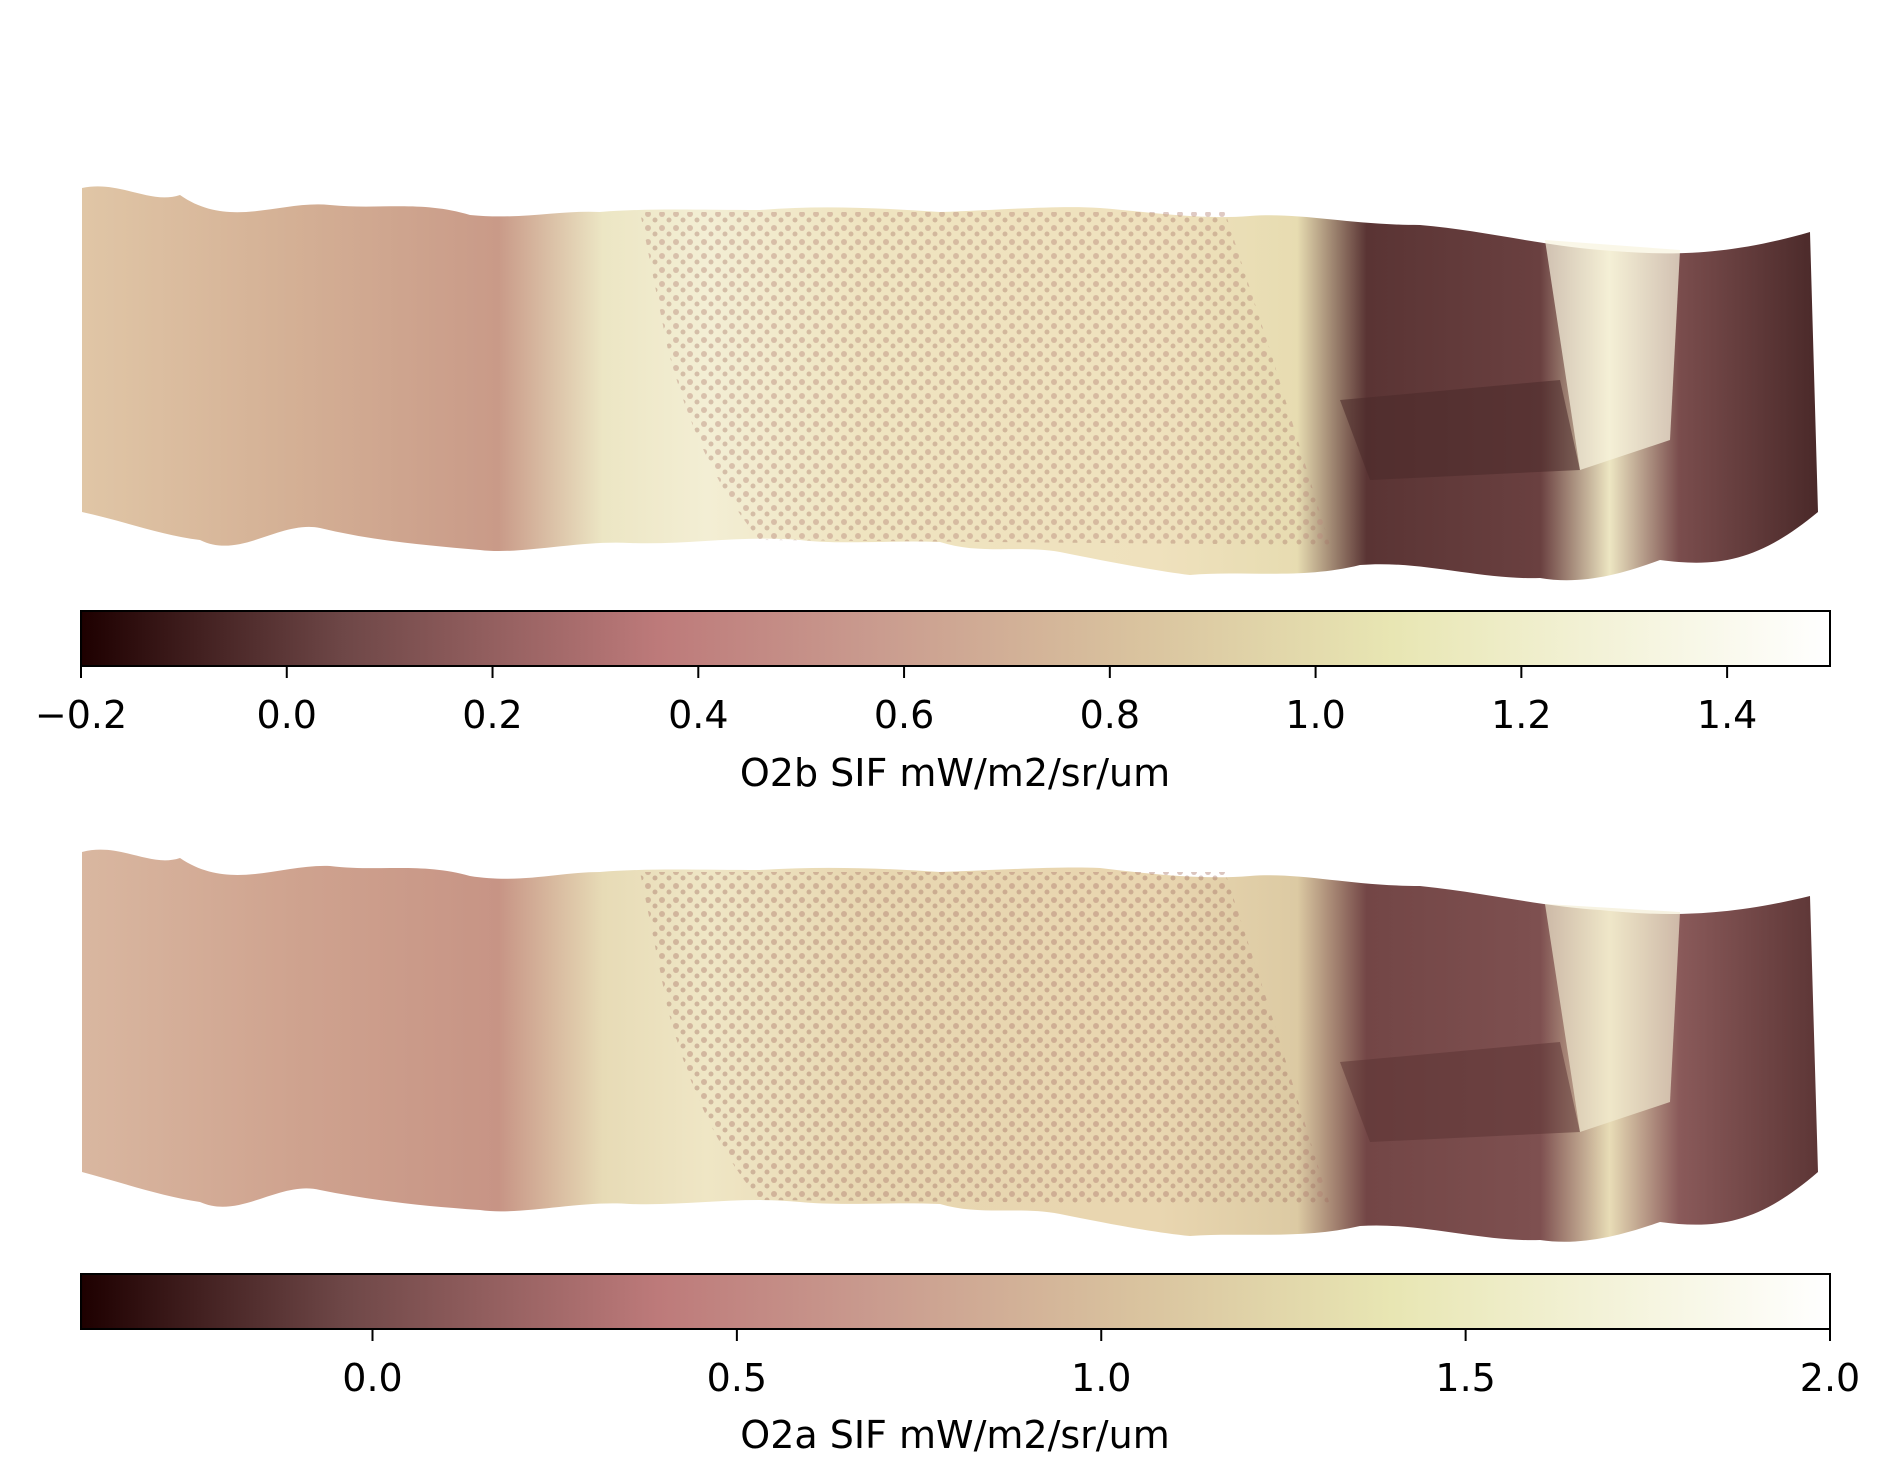  I want to click on colorbar-o2b-gradient, so click(955, 638).